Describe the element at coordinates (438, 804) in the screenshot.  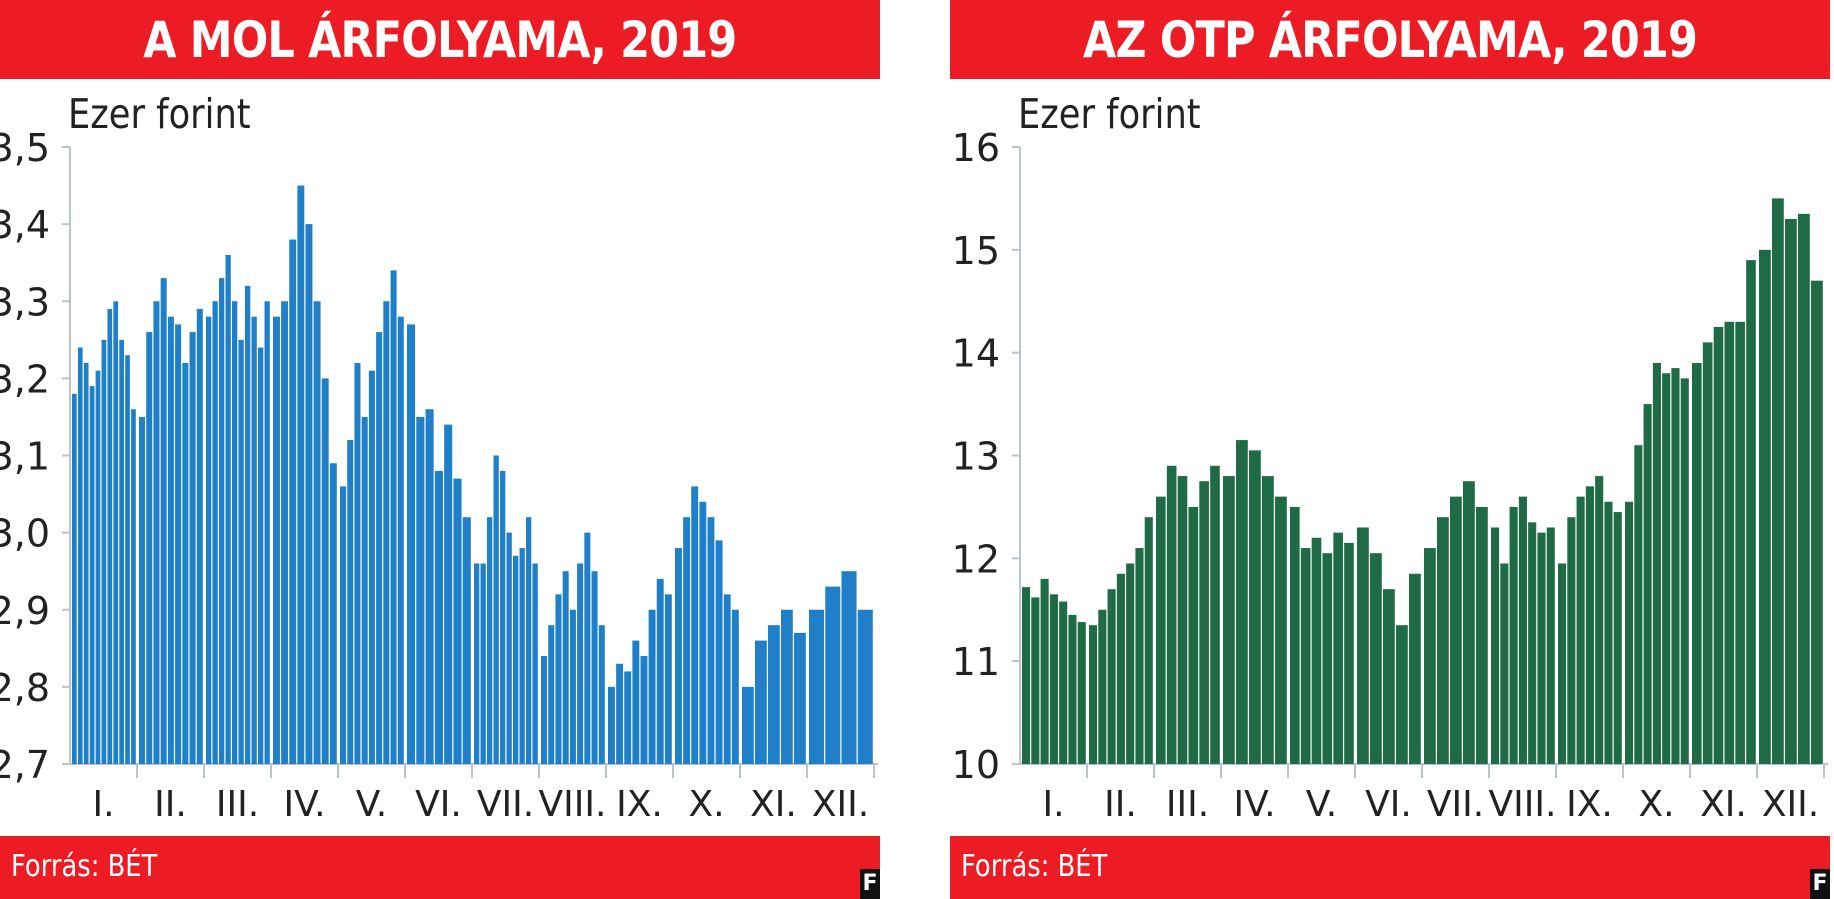
I see `x-tick-label: VI.` at that location.